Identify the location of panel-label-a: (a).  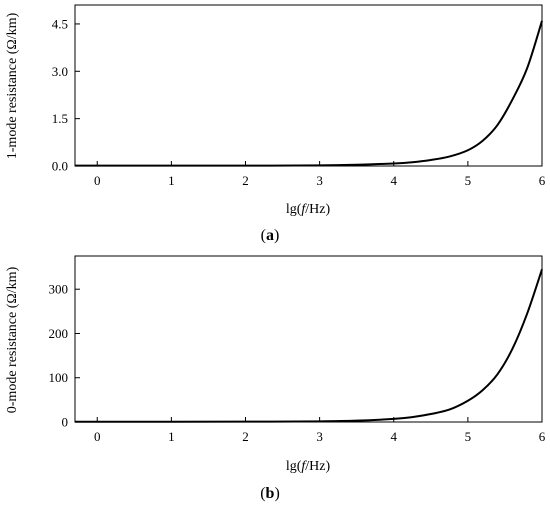
(270, 235).